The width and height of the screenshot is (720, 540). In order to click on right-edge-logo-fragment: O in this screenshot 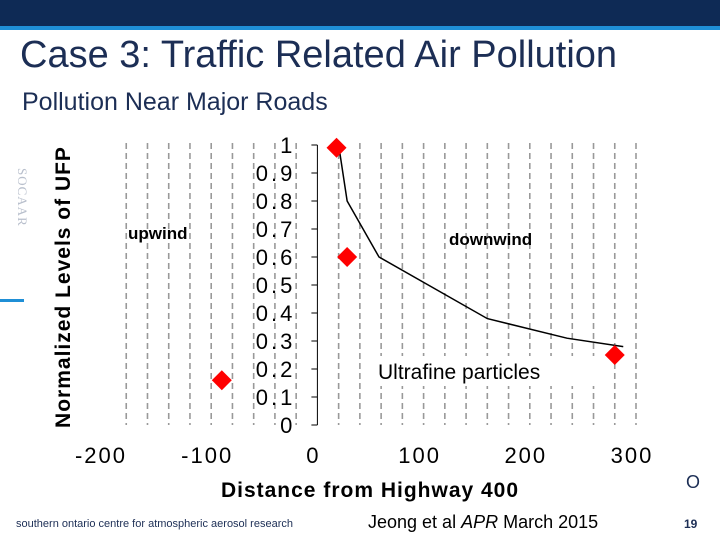, I will do `click(693, 482)`.